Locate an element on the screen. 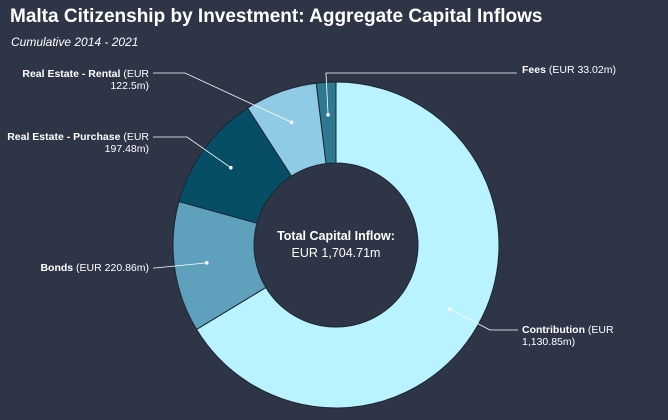  leader-line-real-estate-rental is located at coordinates (222, 97).